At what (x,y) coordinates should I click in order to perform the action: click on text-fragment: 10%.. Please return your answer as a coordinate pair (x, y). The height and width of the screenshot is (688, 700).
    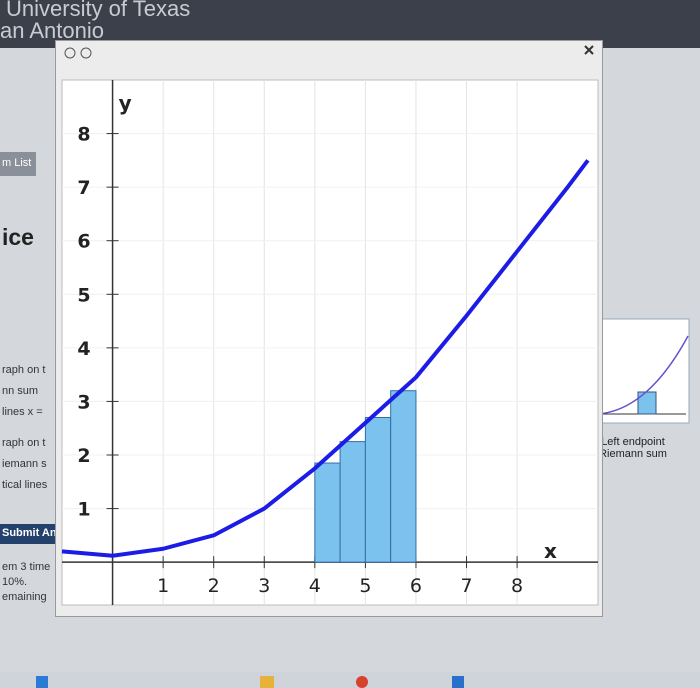
    Looking at the image, I should click on (15, 582).